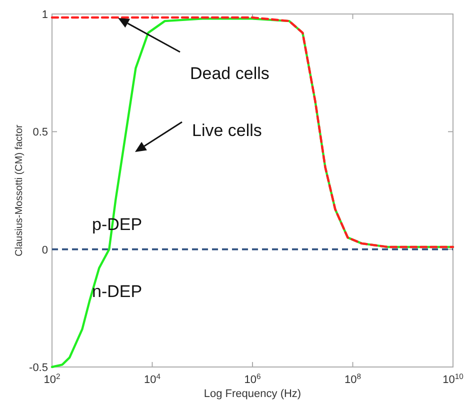 The height and width of the screenshot is (401, 469). I want to click on y-tick-label: 0.5, so click(40, 132).